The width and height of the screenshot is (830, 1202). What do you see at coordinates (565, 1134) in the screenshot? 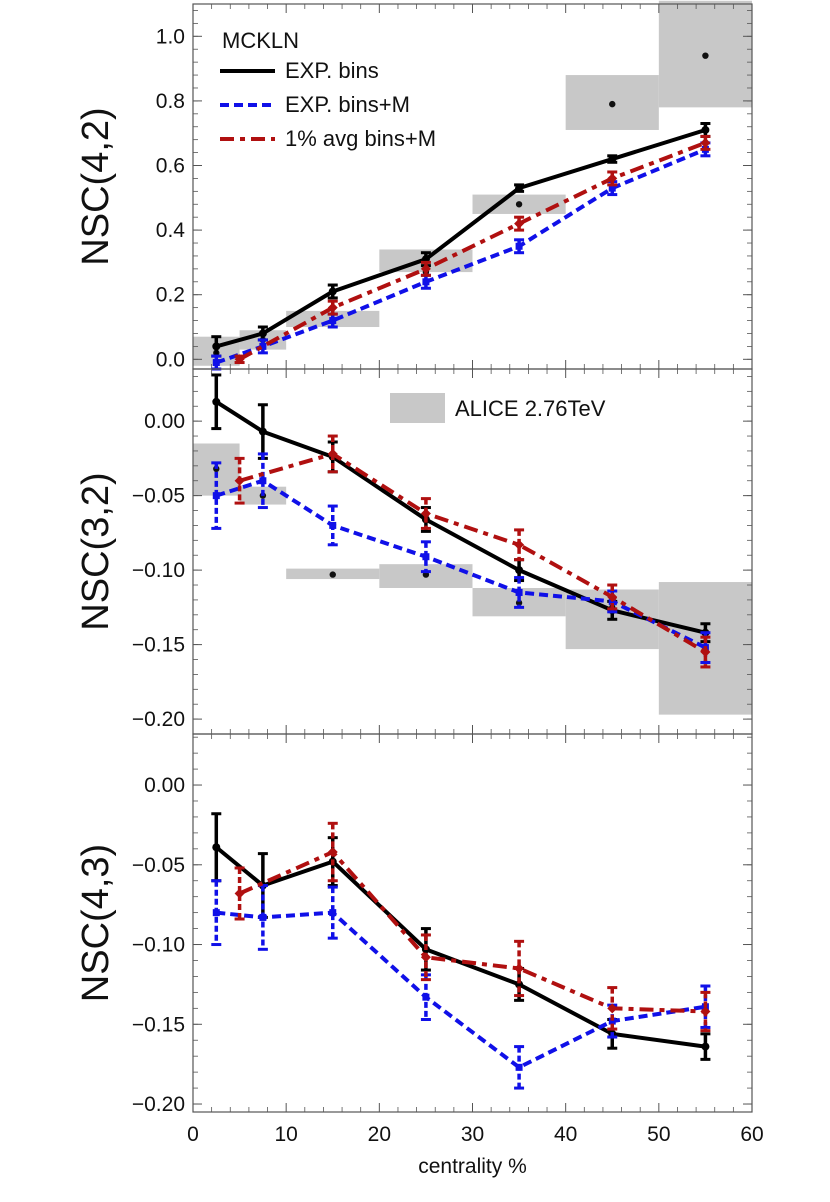
I see `x-tick-label: 40` at bounding box center [565, 1134].